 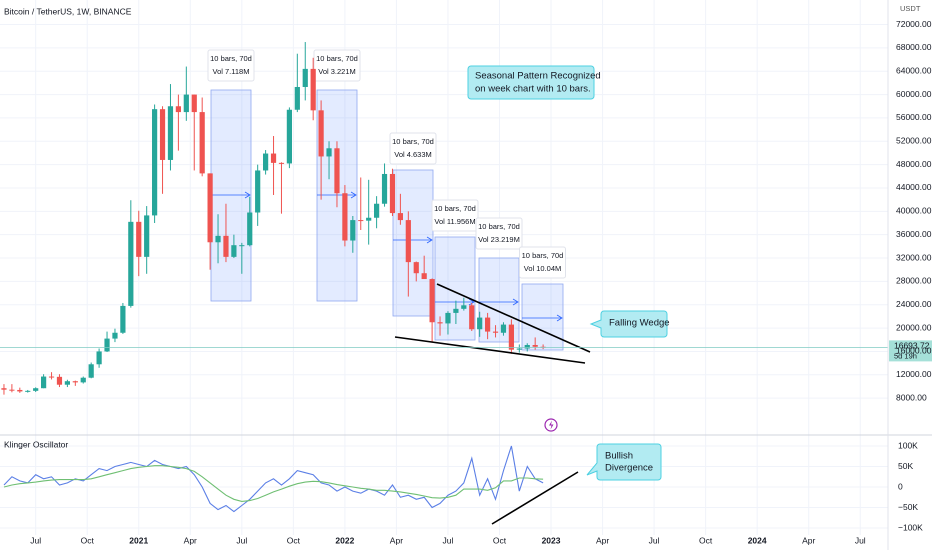 I want to click on currency-label: USDT, so click(x=910, y=8).